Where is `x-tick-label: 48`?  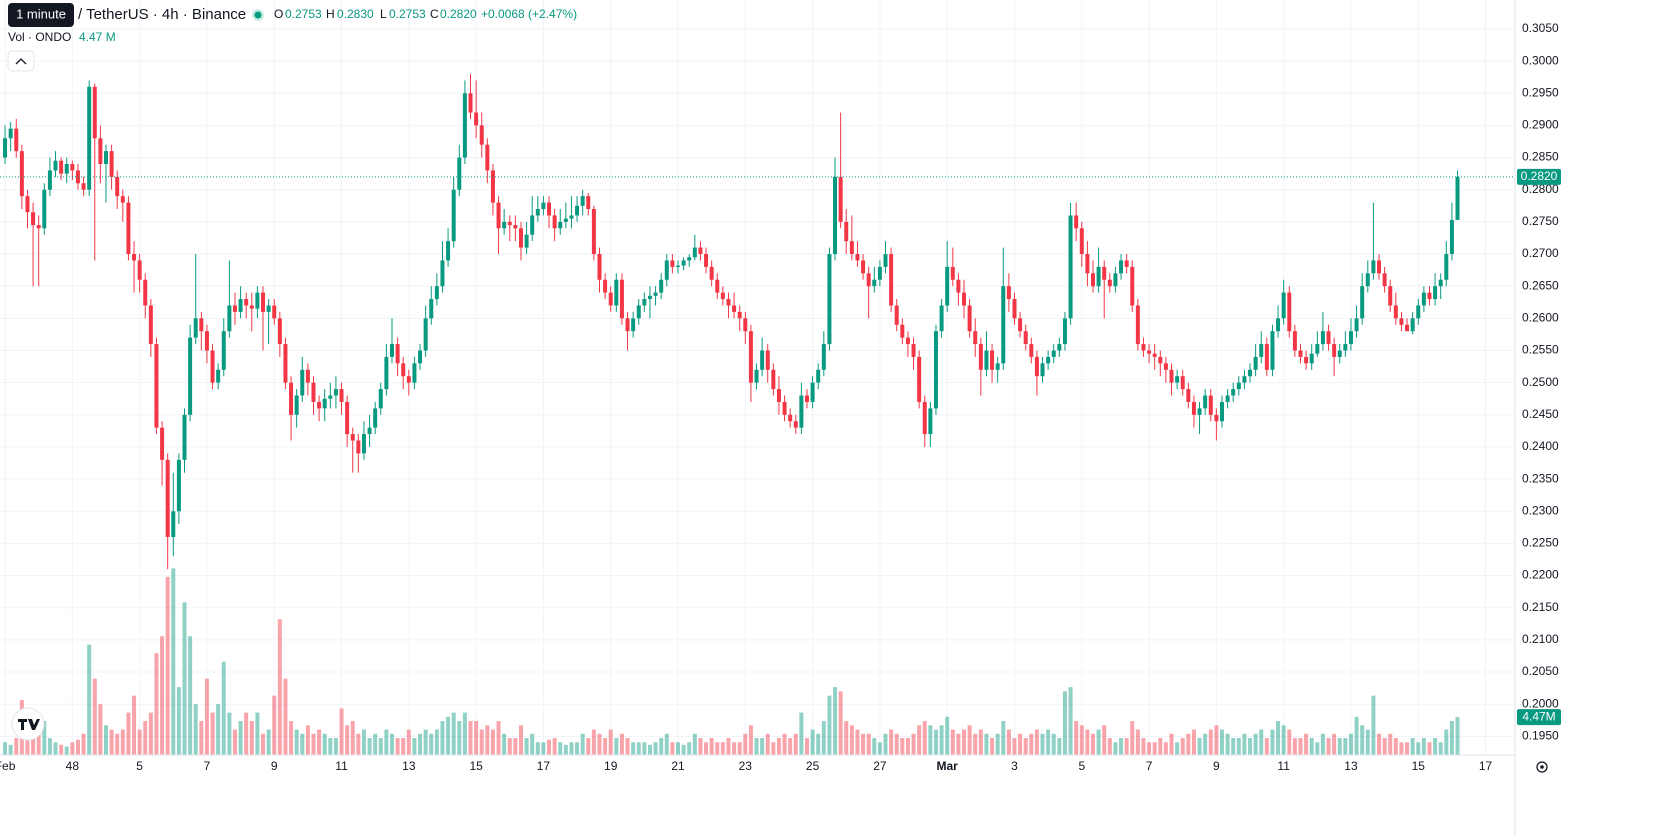
x-tick-label: 48 is located at coordinates (73, 766).